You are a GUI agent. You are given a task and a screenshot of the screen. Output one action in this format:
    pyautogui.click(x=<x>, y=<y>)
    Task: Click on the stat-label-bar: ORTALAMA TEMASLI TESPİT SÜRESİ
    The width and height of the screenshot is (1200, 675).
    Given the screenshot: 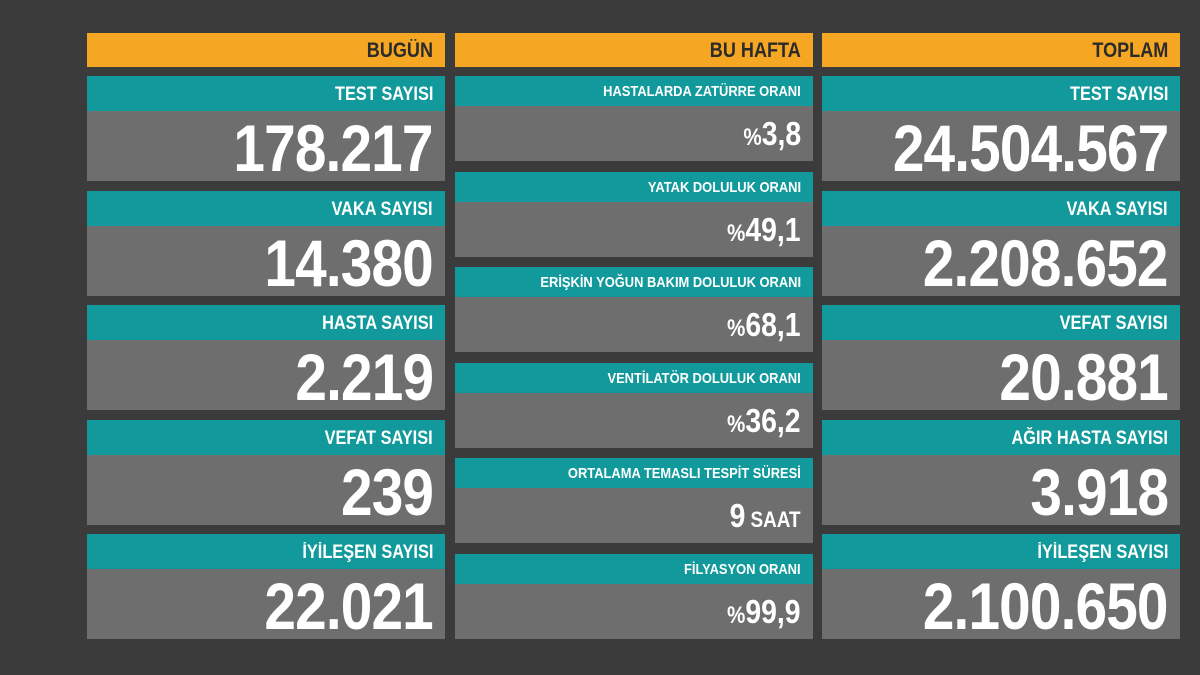 What is the action you would take?
    pyautogui.click(x=634, y=473)
    